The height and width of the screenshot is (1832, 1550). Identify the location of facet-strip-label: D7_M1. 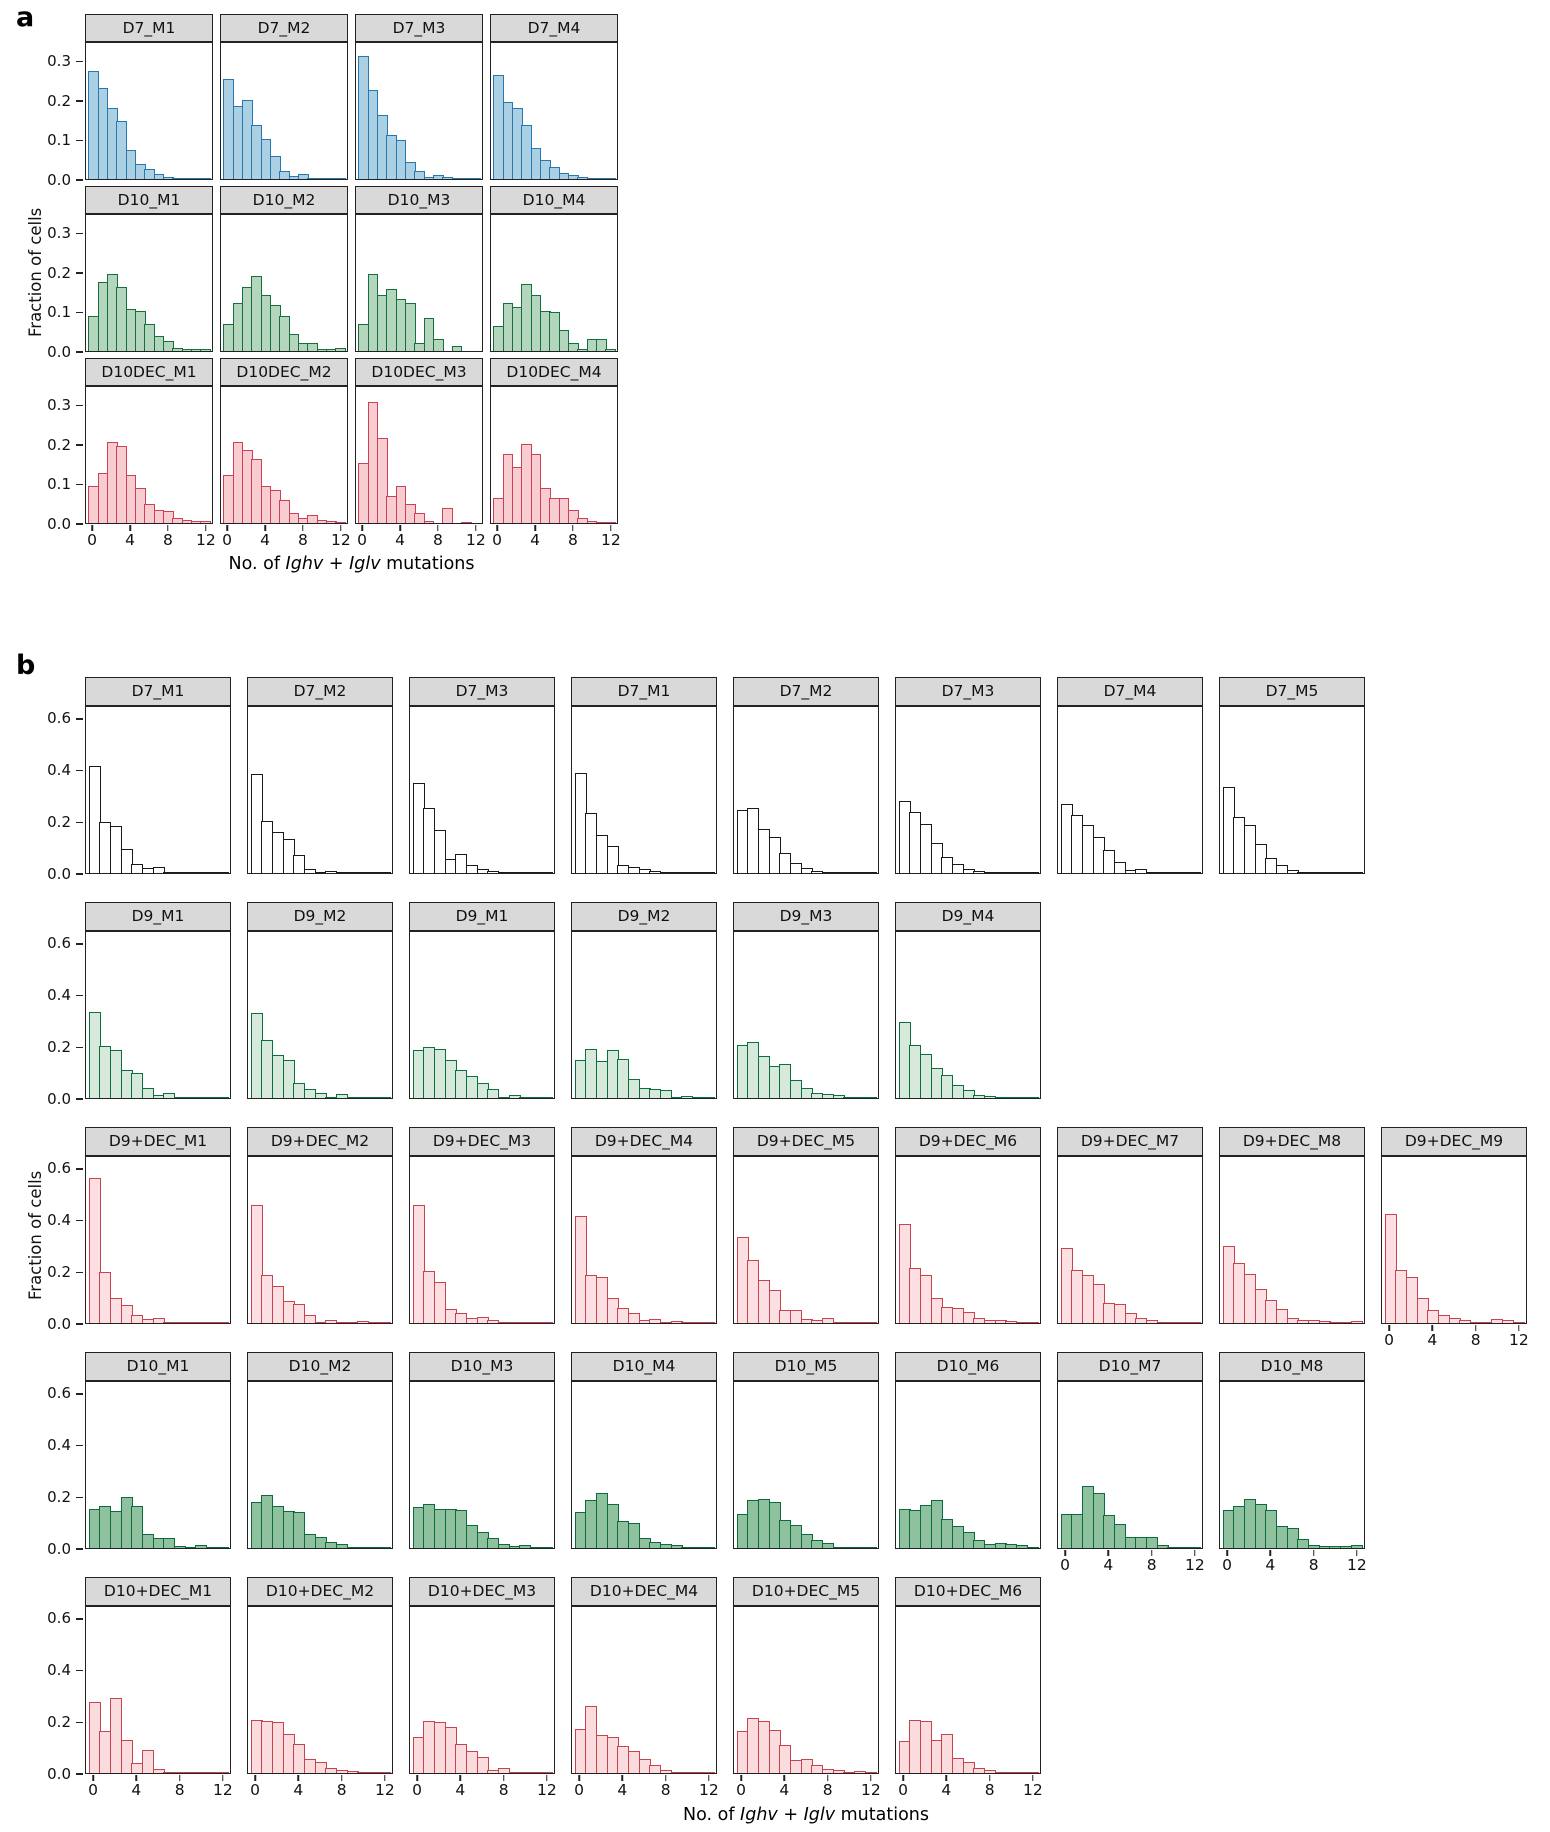
(149, 28).